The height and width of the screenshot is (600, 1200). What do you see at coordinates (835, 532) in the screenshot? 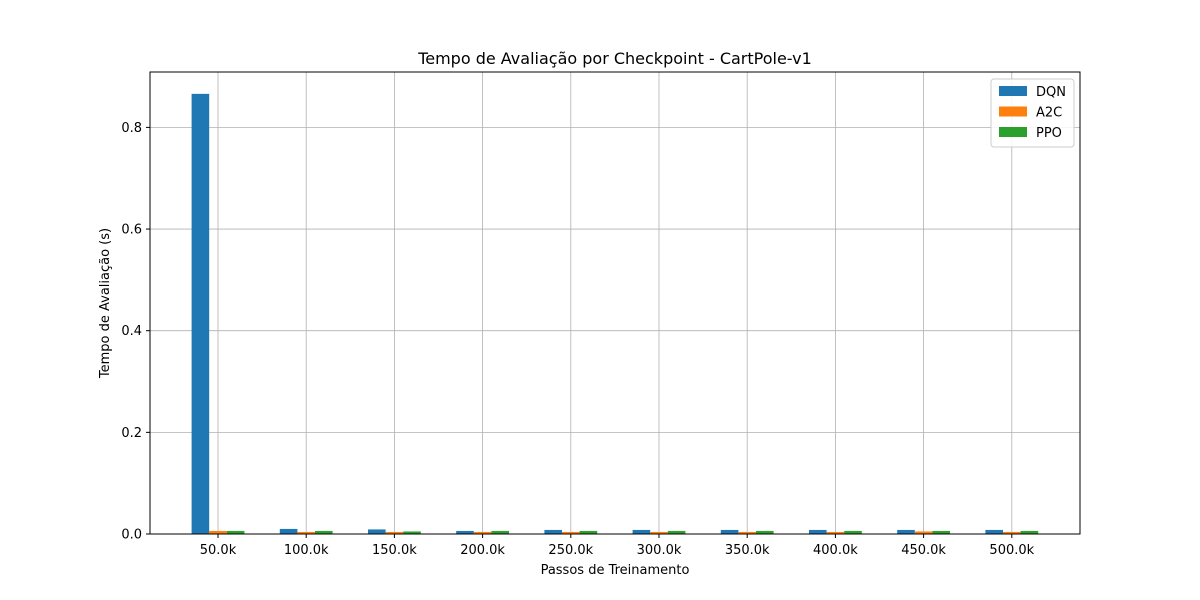
I see `bar-a2c-400.0k` at bounding box center [835, 532].